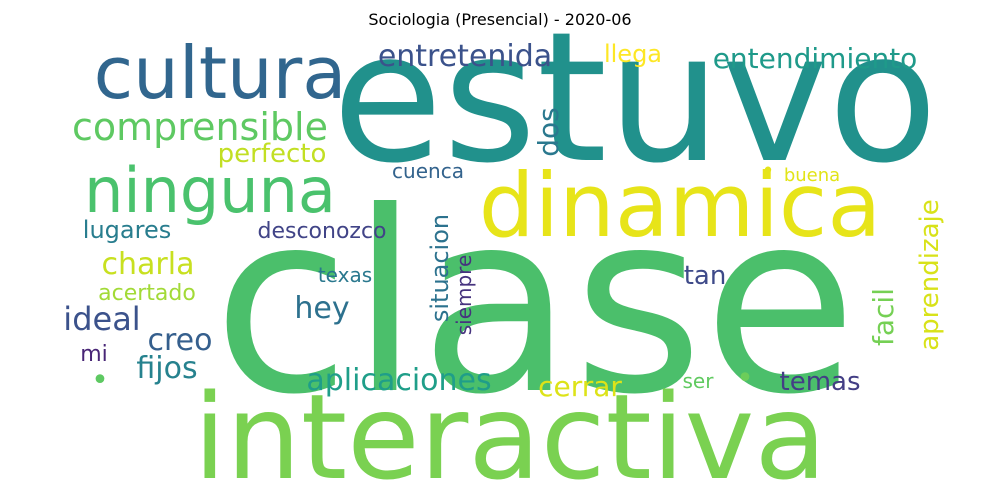 The height and width of the screenshot is (500, 1000). What do you see at coordinates (101, 319) in the screenshot?
I see `word-ideal: ideal` at bounding box center [101, 319].